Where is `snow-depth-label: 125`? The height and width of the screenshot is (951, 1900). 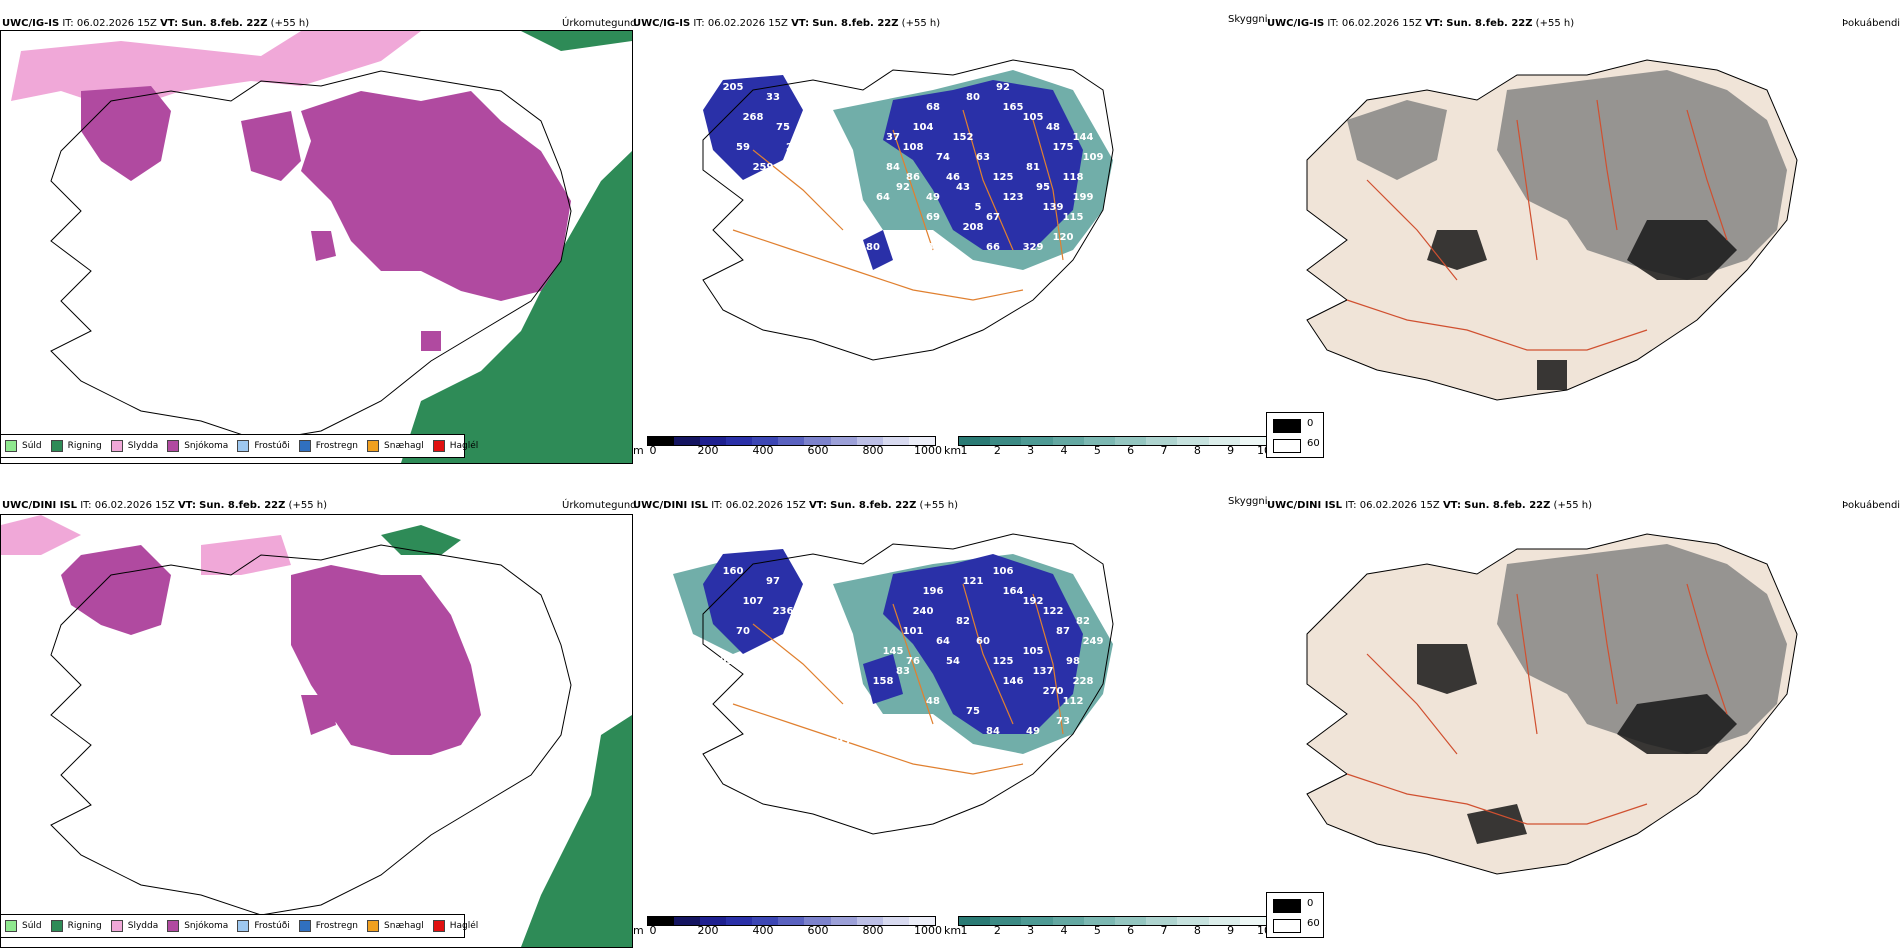
snow-depth-label: 125 is located at coordinates (1003, 177).